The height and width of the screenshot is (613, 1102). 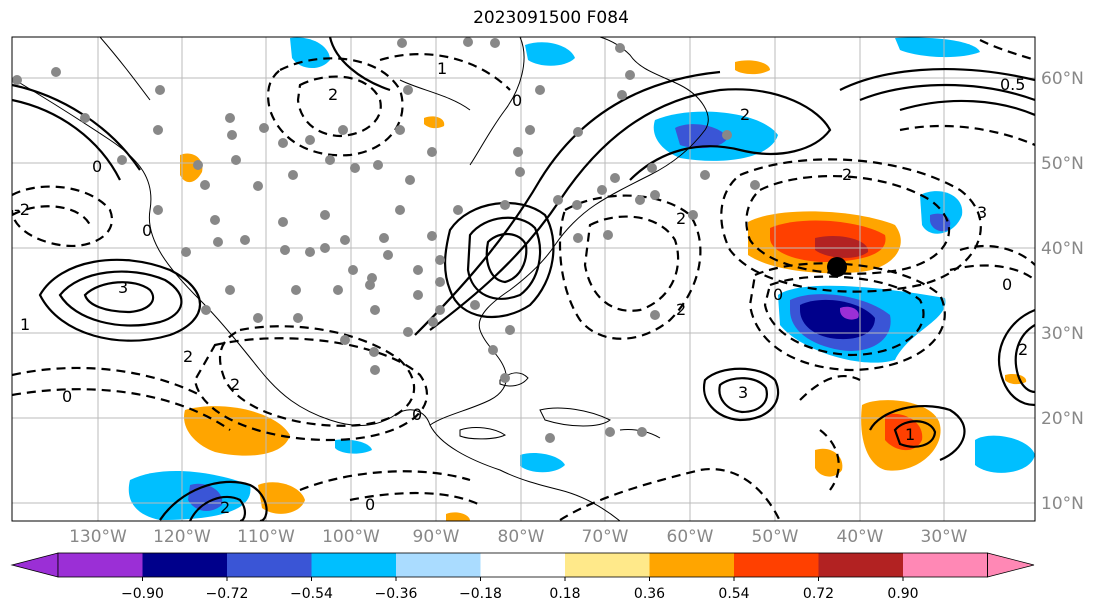 I want to click on contour-label-0e: 0, so click(x=778, y=294).